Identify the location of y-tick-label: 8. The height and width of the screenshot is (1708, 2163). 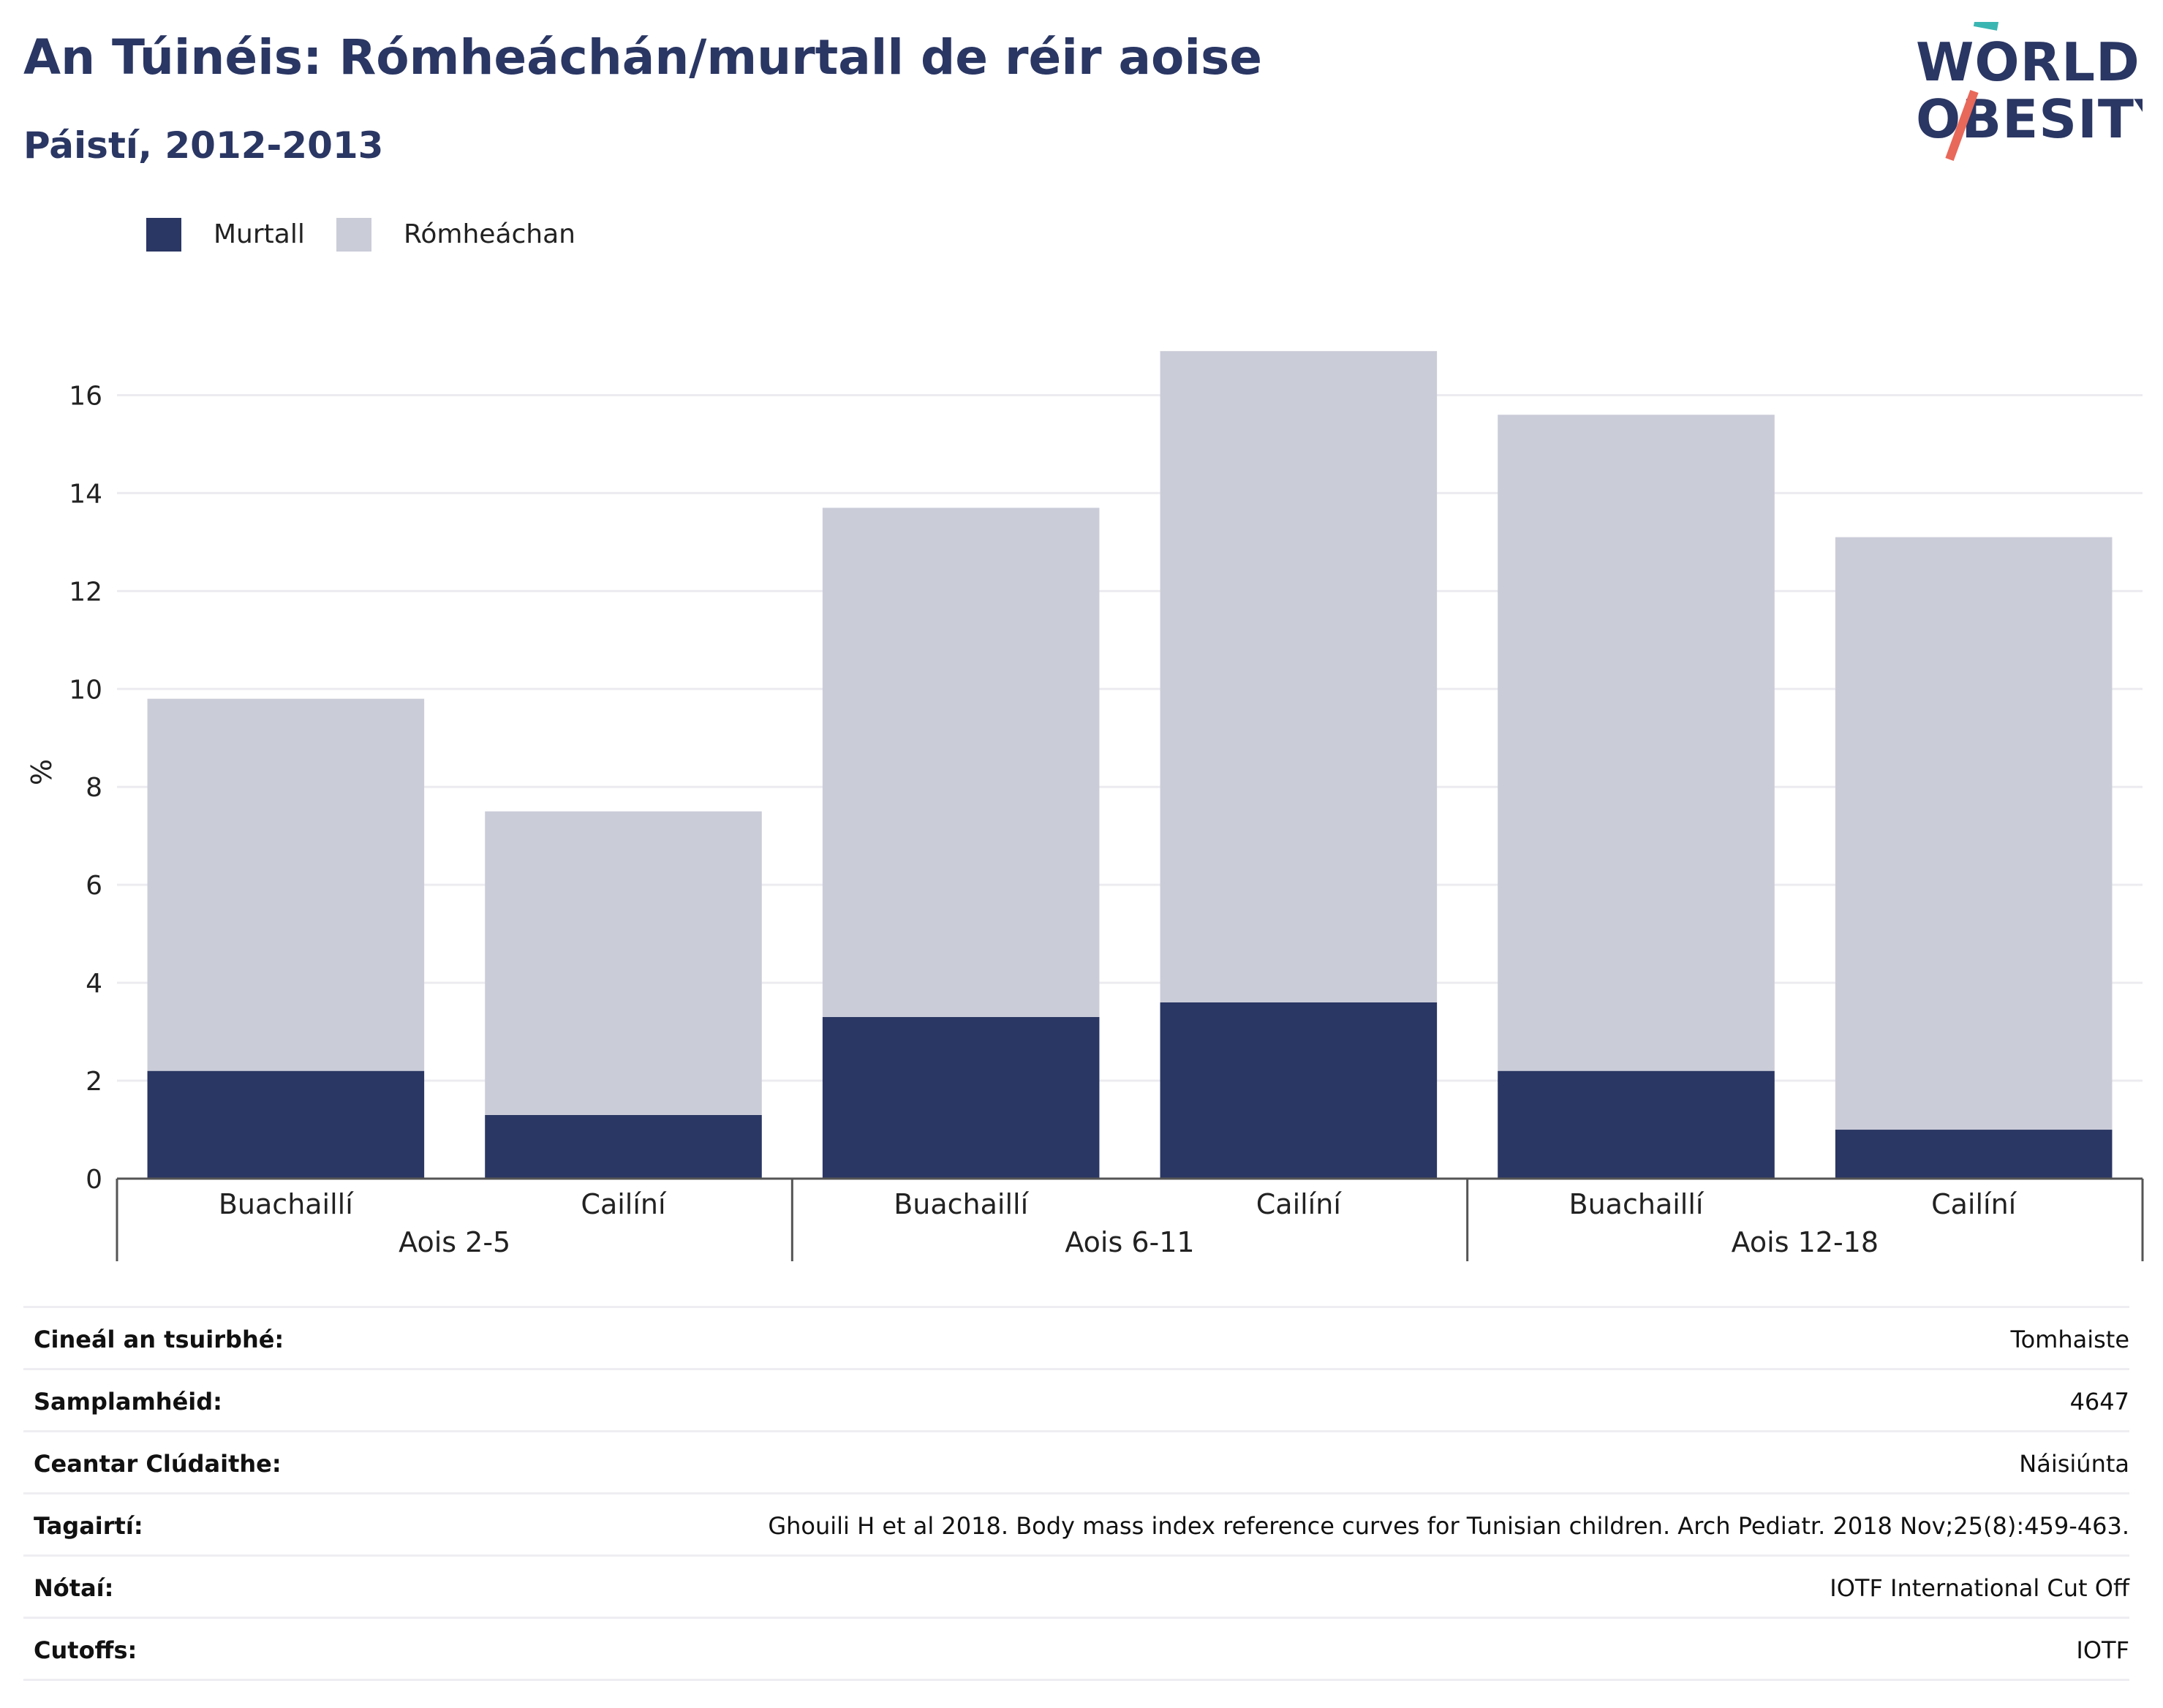
(94, 788).